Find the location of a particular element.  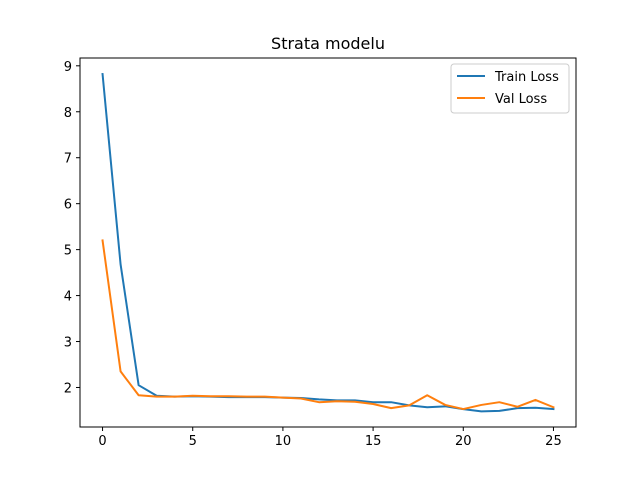

x-tick-label: 20 is located at coordinates (463, 441).